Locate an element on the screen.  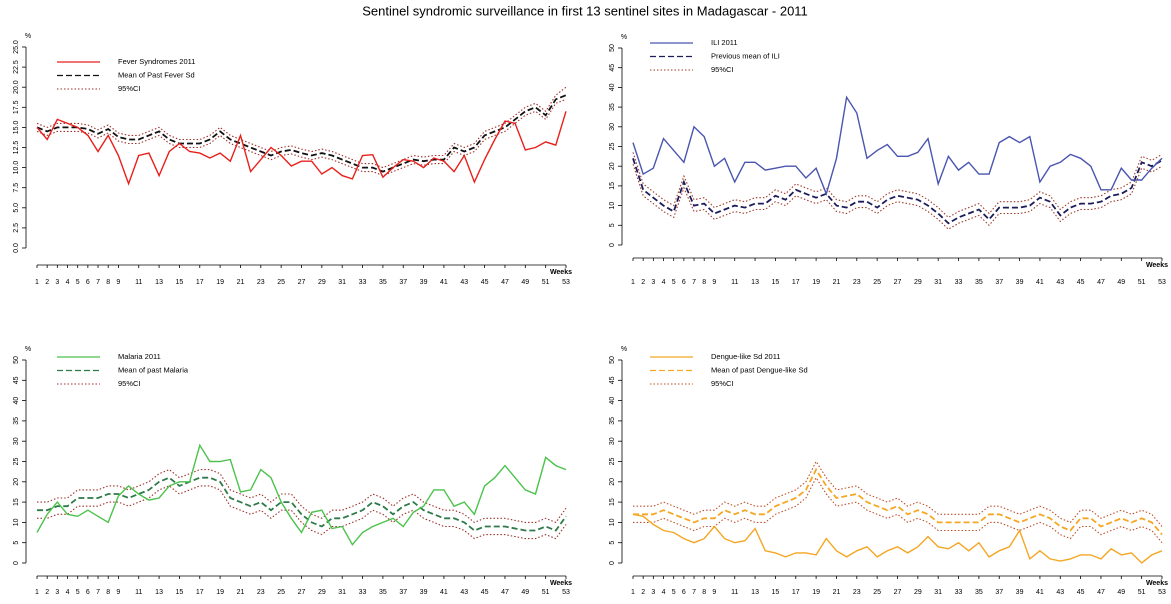
y-tick-label: 17.5 is located at coordinates (16, 107).